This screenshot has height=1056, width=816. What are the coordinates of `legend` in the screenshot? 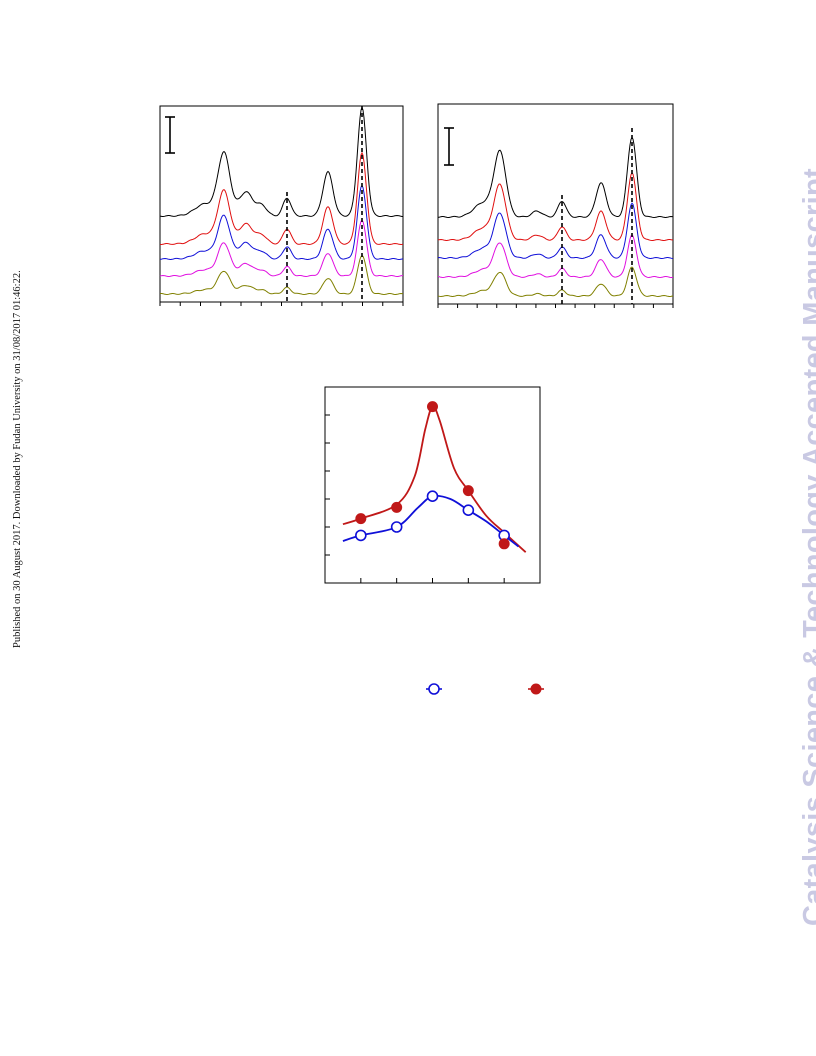 It's located at (485, 689).